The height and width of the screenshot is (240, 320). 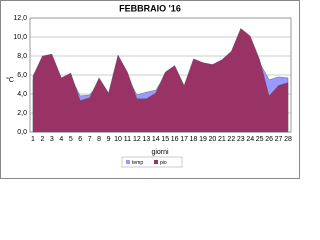 What do you see at coordinates (194, 139) in the screenshot?
I see `x-tick-label: 18` at bounding box center [194, 139].